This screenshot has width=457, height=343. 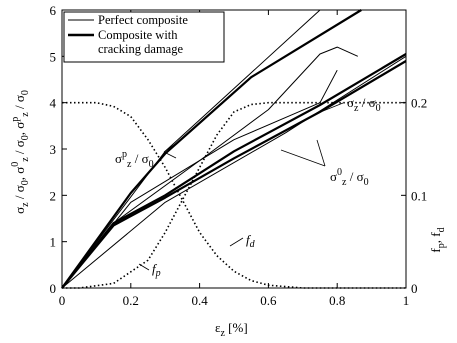 What do you see at coordinates (53, 56) in the screenshot?
I see `y-left-tick-label: 5` at bounding box center [53, 56].